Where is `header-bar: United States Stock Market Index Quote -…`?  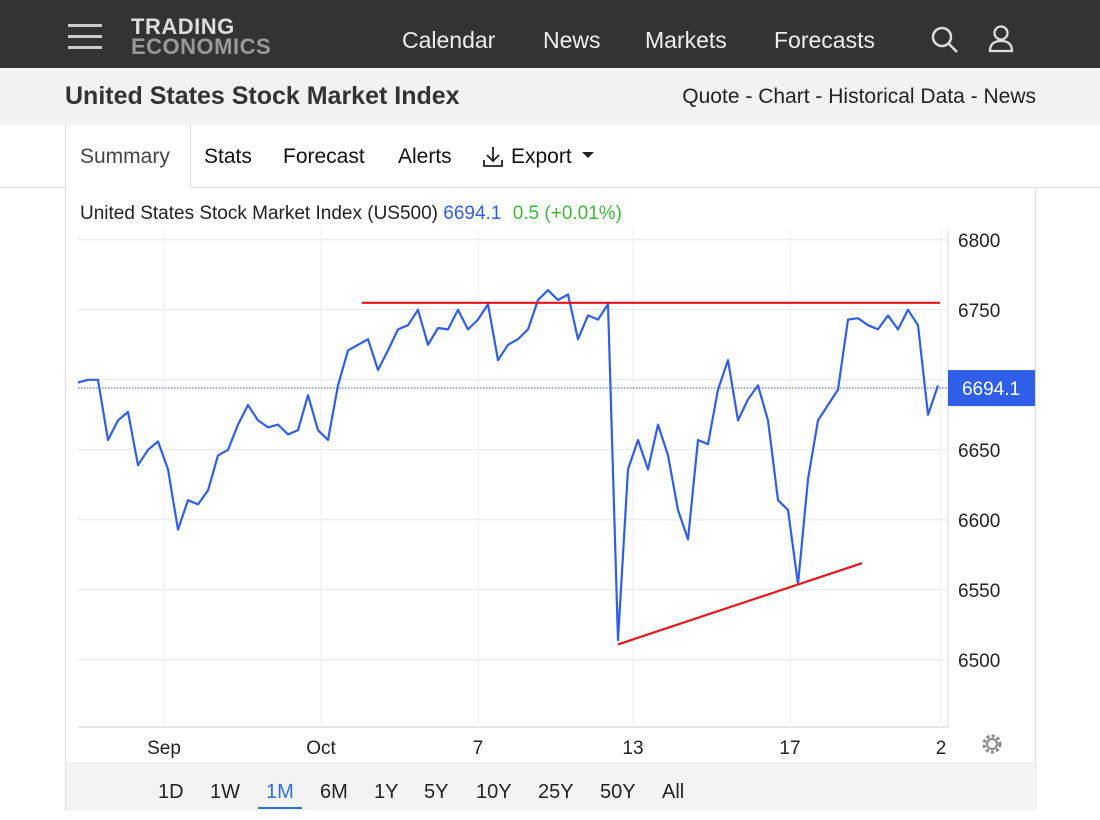 header-bar: United States Stock Market Index Quote -… is located at coordinates (550, 96).